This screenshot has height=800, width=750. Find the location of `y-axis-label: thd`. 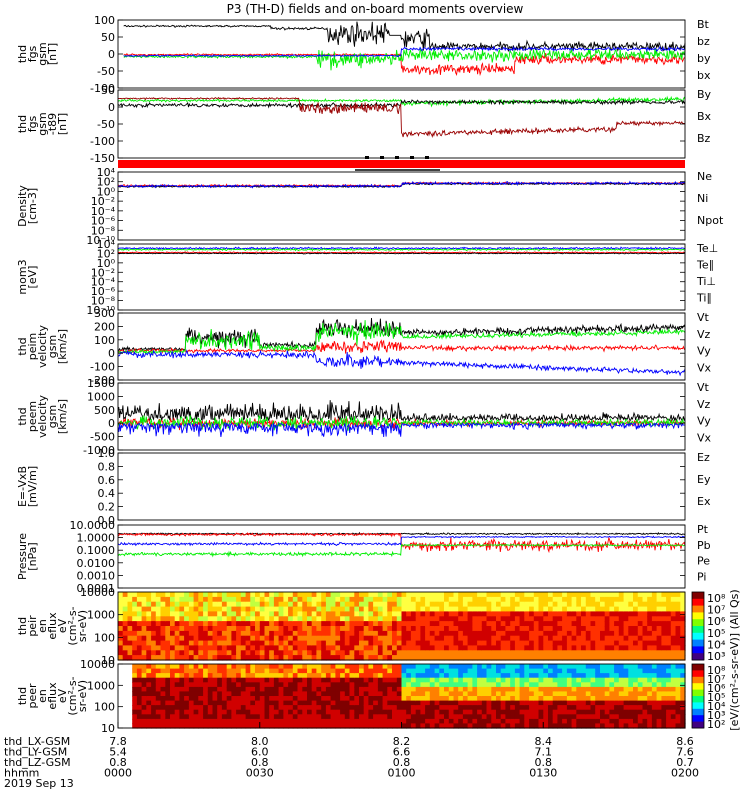

y-axis-label: thd is located at coordinates (22, 416).